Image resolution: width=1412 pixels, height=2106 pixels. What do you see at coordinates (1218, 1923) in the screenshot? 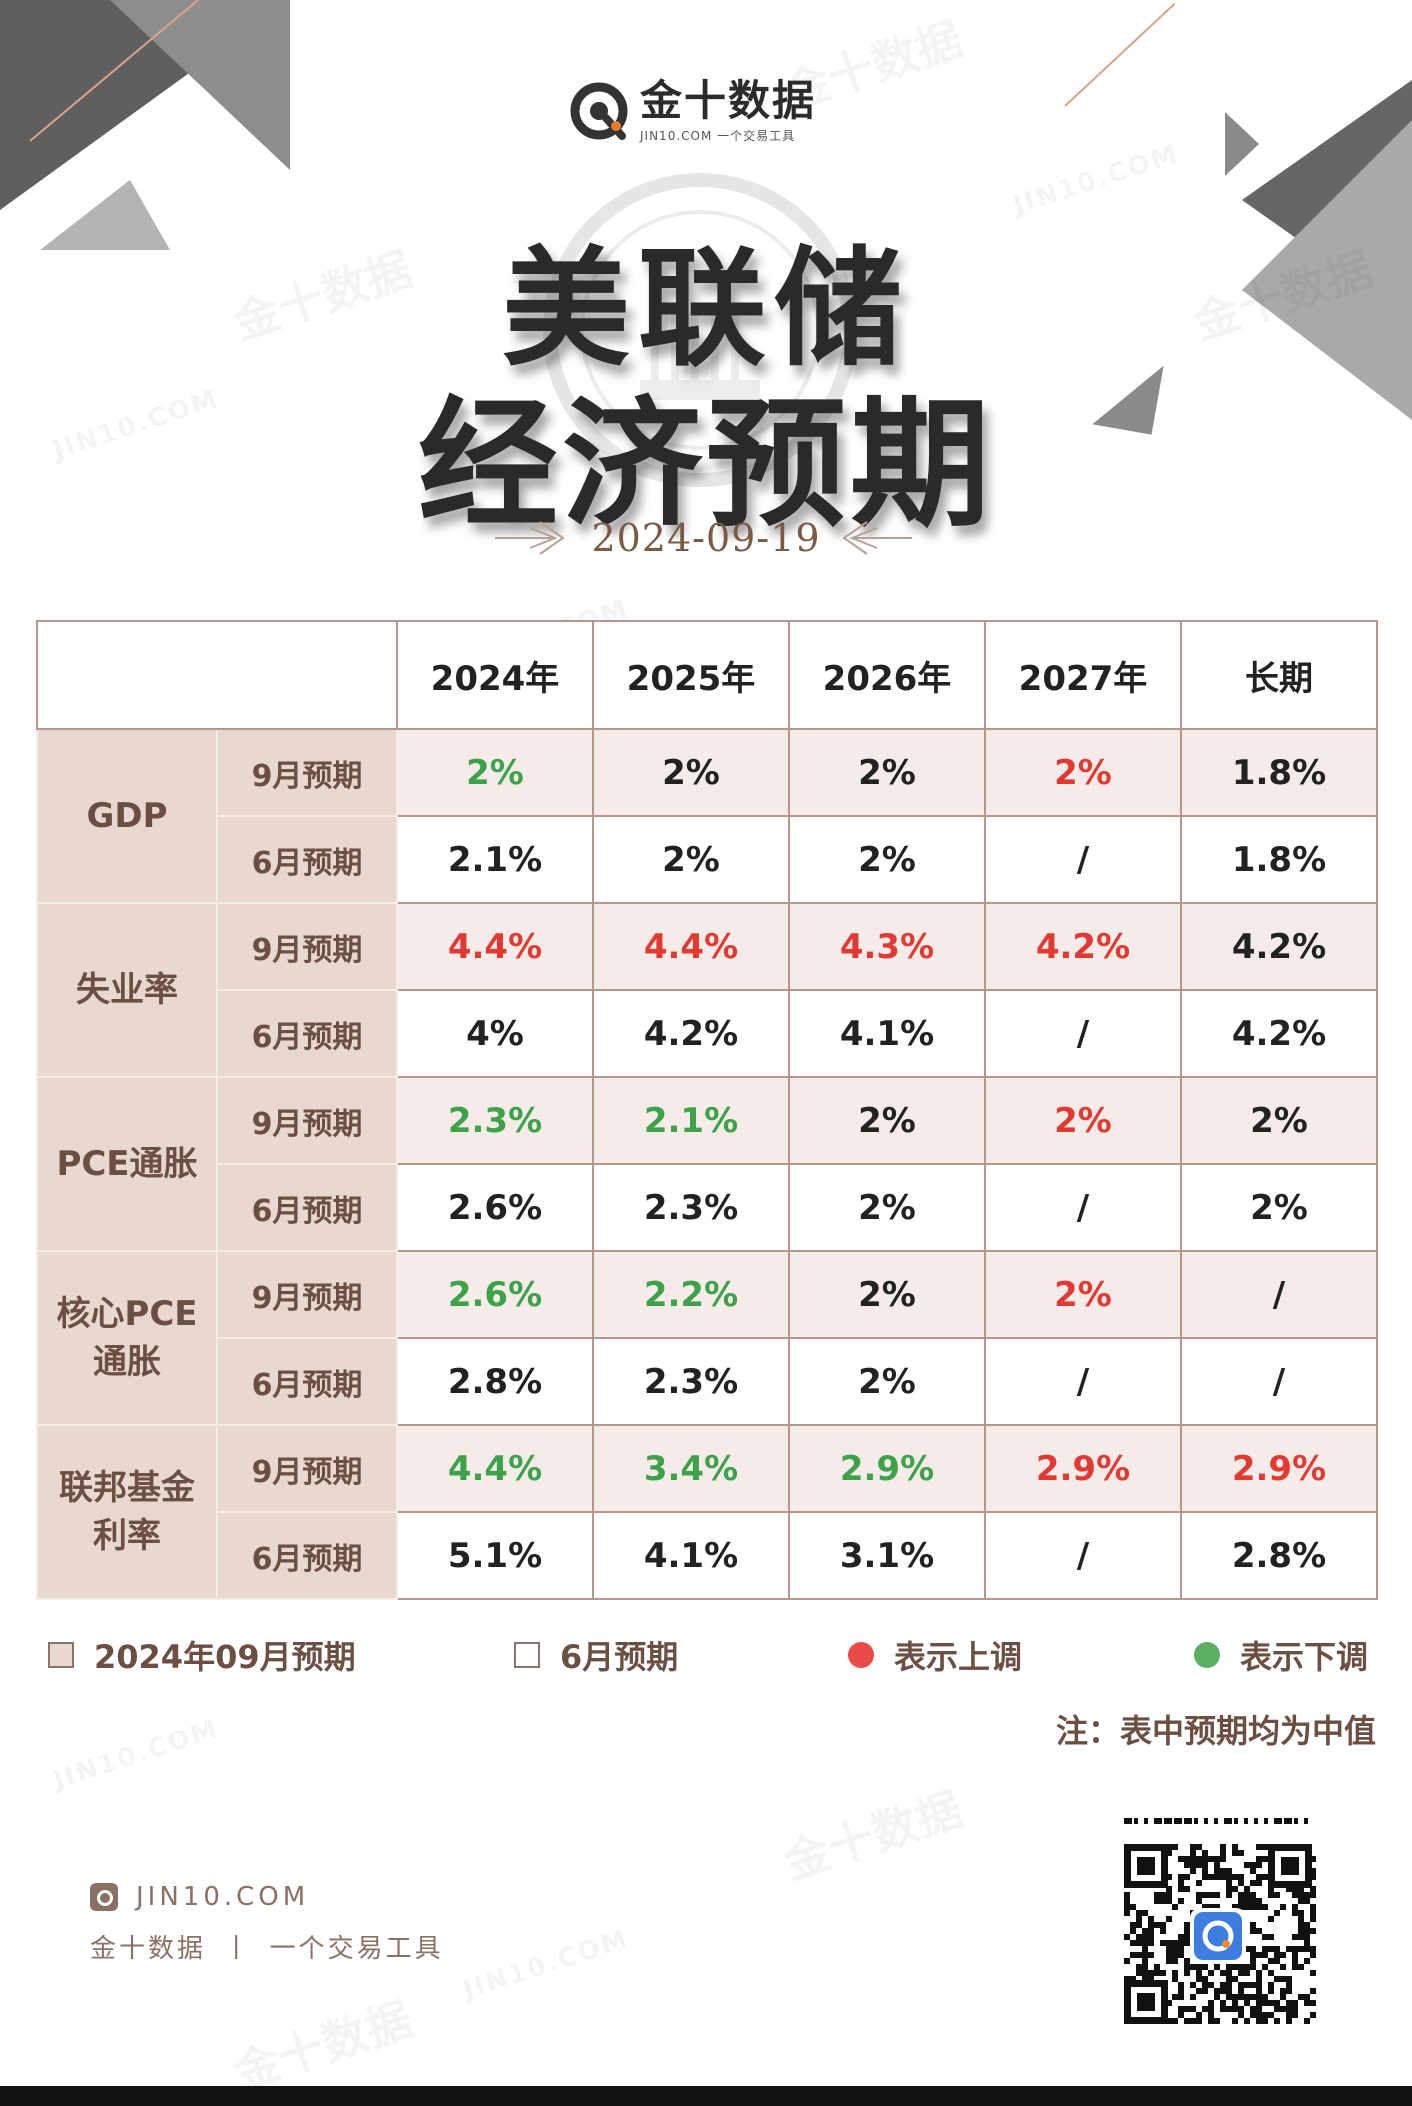
I see `qr-code-icon` at bounding box center [1218, 1923].